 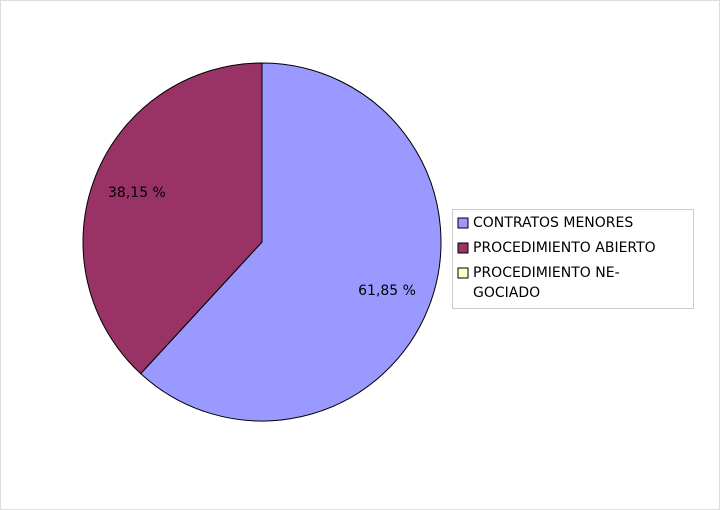 What do you see at coordinates (387, 291) in the screenshot?
I see `value-label: 61,85 %` at bounding box center [387, 291].